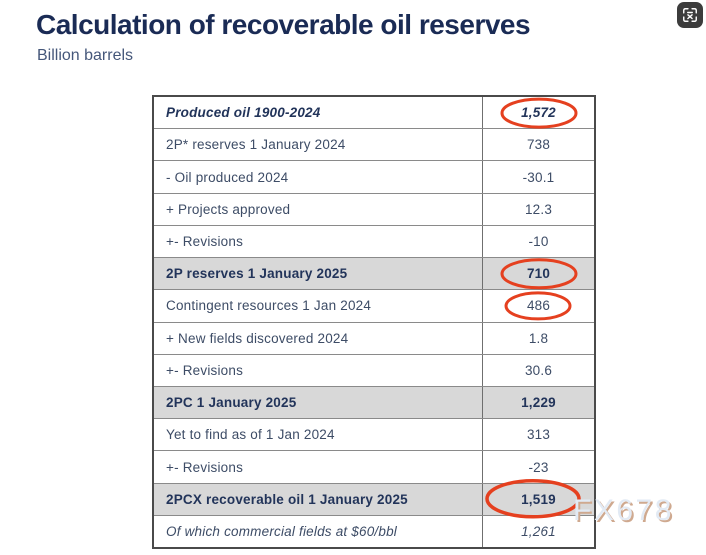 Image resolution: width=706 pixels, height=555 pixels. Describe the element at coordinates (318, 274) in the screenshot. I see `row-label: 2P reserves 1 January 2025` at that location.